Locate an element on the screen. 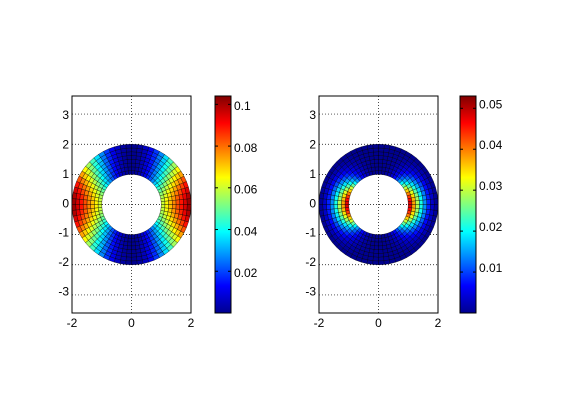 This screenshot has width=561, height=420. colorbar-right is located at coordinates (468, 204).